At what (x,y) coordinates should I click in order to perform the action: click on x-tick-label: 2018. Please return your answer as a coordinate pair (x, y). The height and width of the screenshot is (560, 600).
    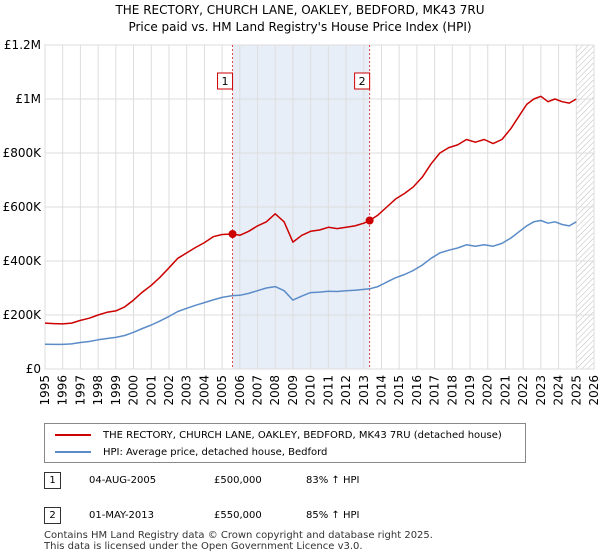
    Looking at the image, I should click on (452, 390).